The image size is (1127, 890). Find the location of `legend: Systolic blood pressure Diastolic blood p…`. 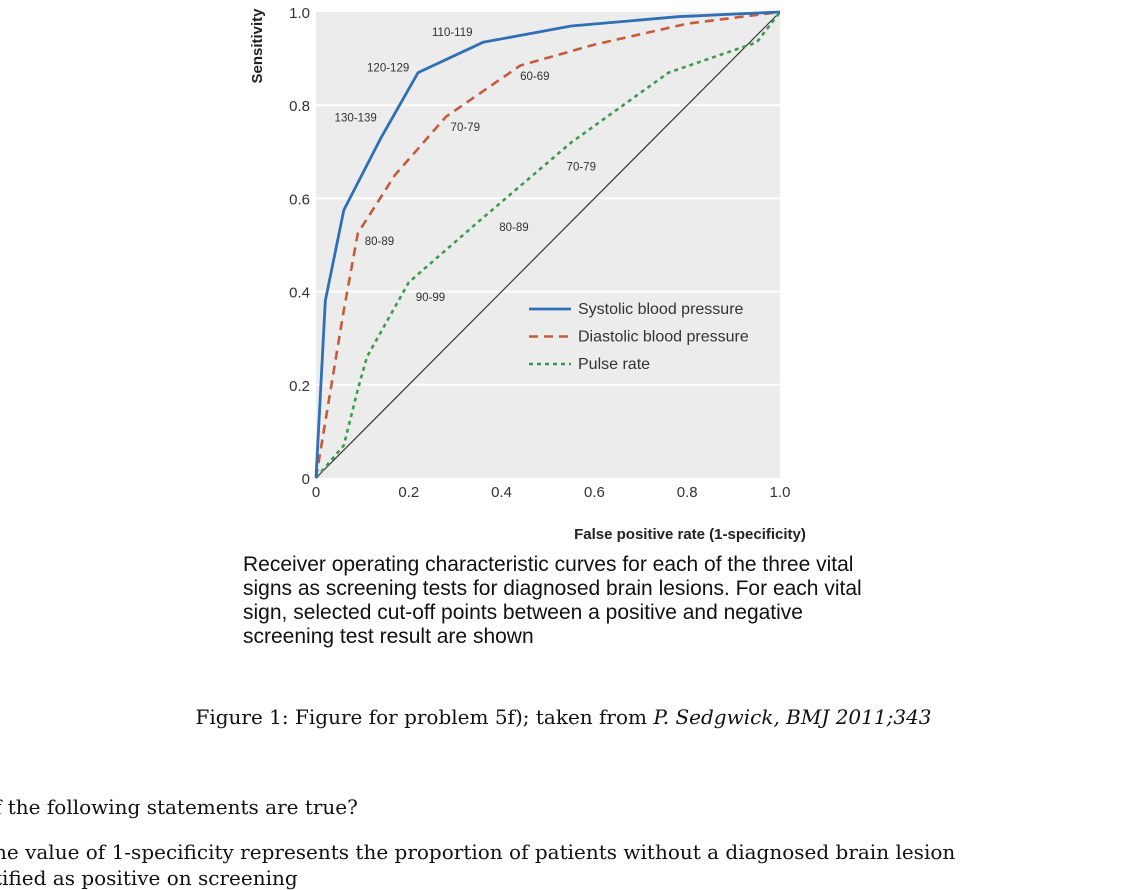

legend: Systolic blood pressure Diastolic blood p… is located at coordinates (639, 337).